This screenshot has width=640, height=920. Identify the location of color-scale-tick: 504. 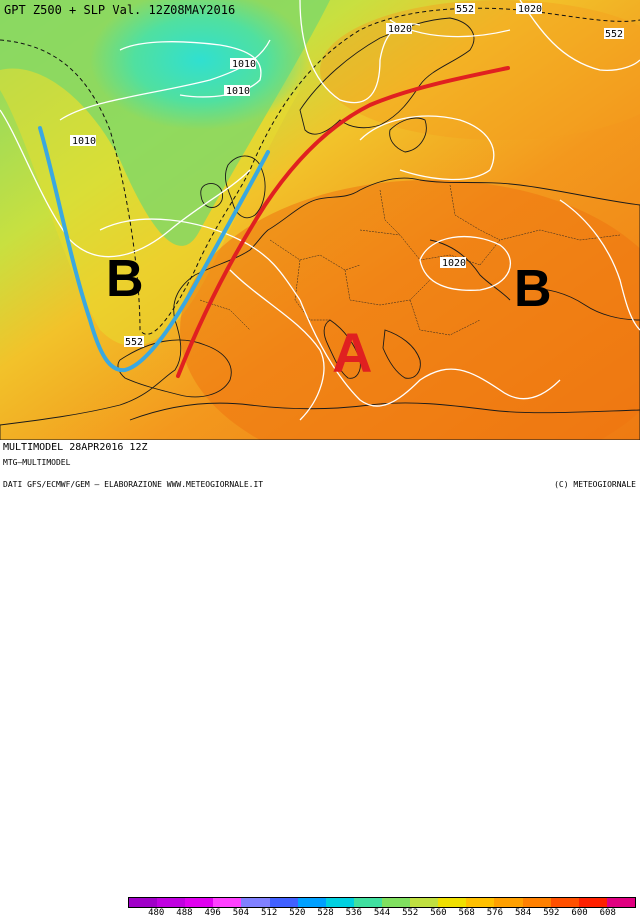
(241, 913).